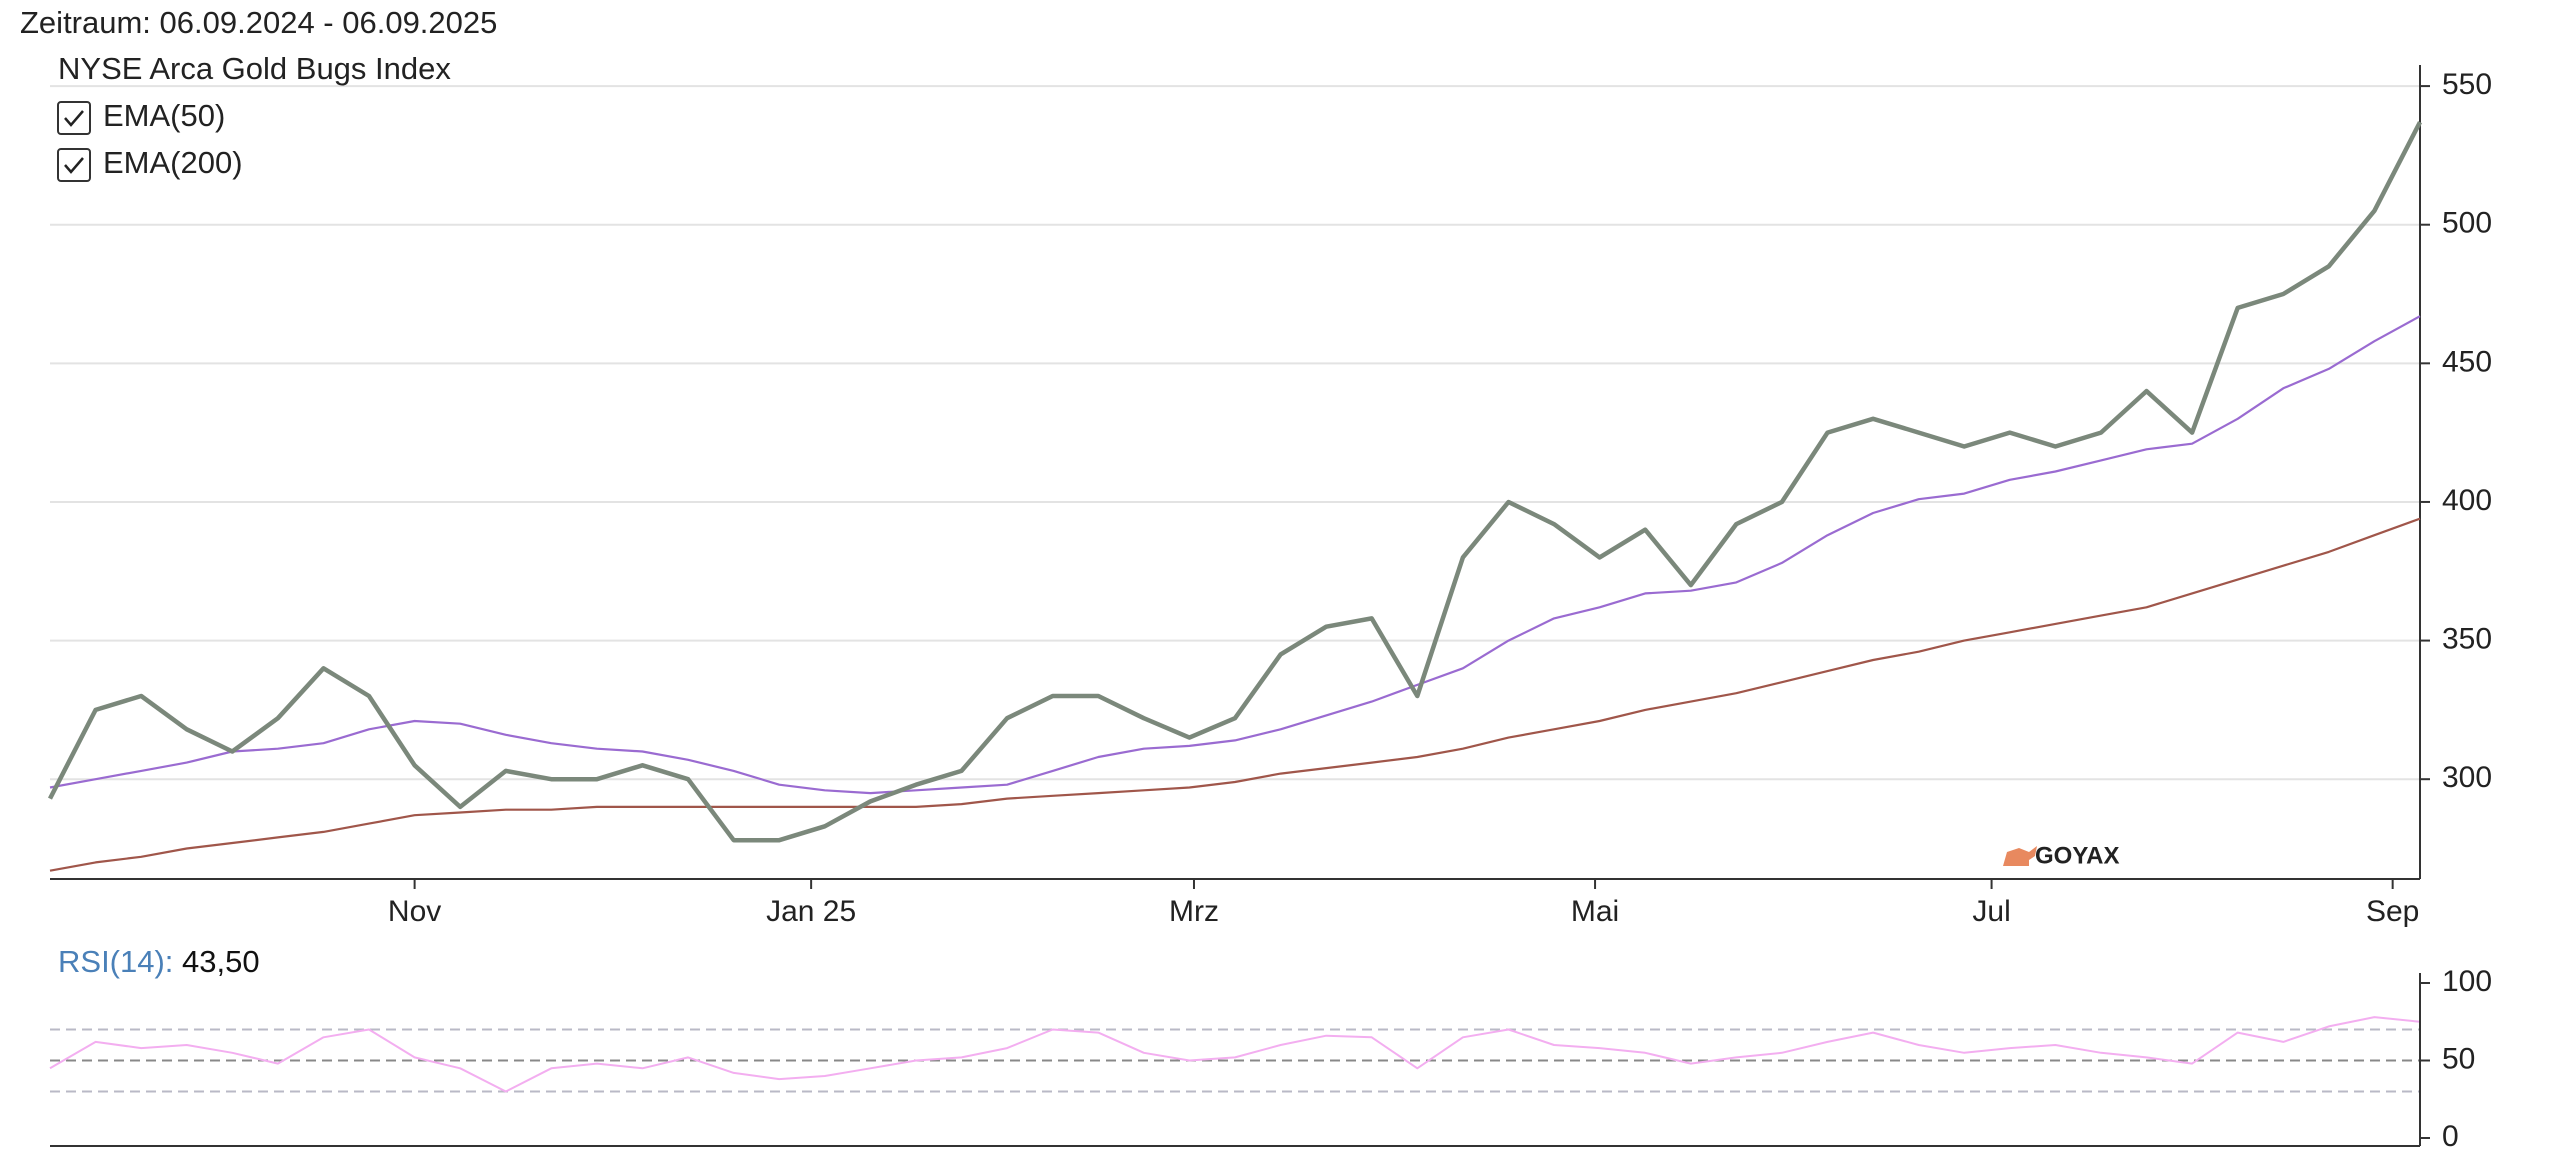 This screenshot has width=2560, height=1152. I want to click on y-tick-label: 450, so click(2467, 361).